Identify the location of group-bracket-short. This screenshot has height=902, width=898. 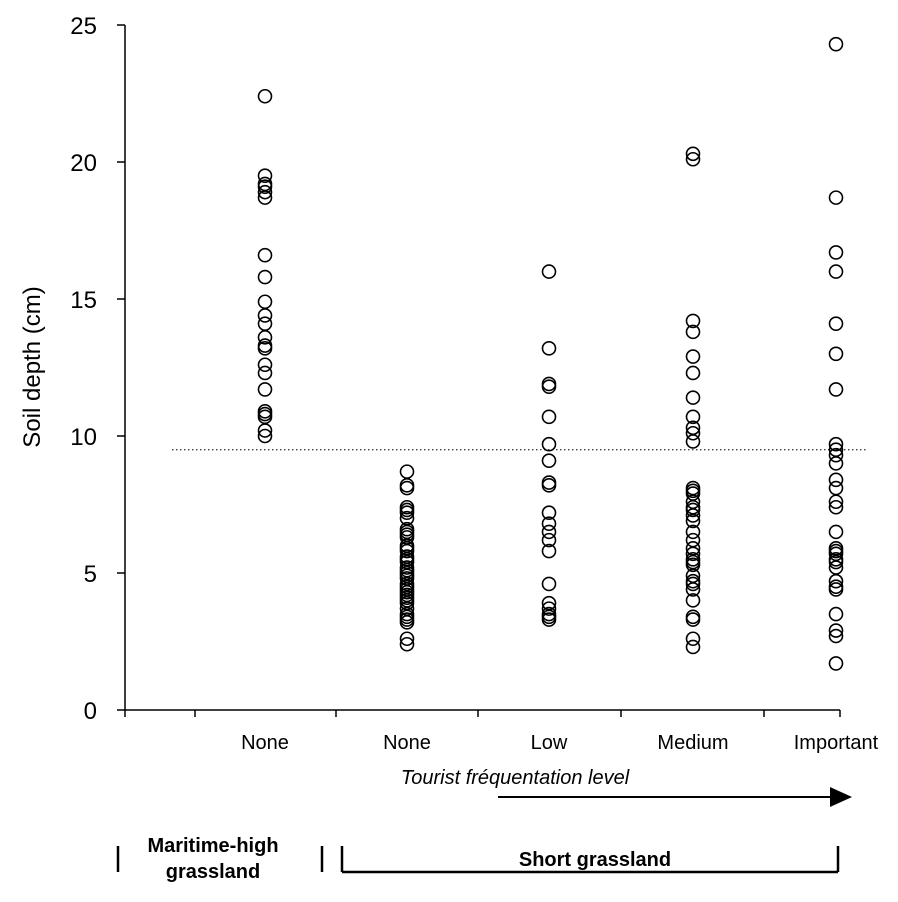
(590, 860).